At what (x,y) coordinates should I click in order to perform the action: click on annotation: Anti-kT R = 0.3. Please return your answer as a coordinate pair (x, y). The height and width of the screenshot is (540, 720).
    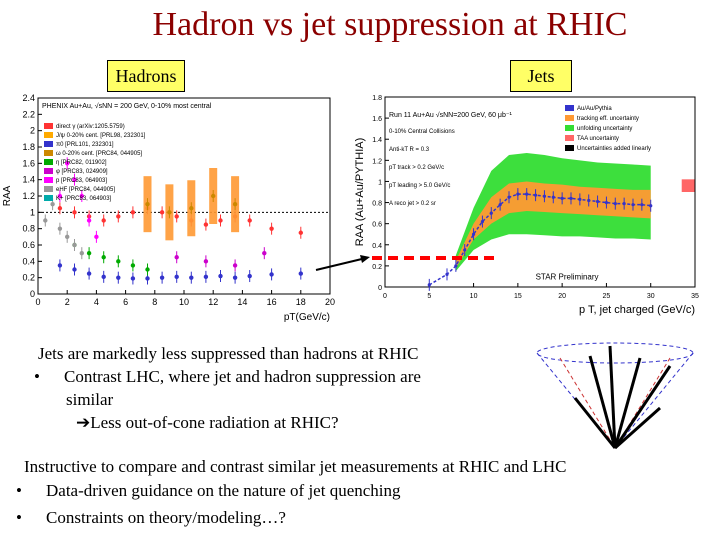
    Looking at the image, I should click on (409, 150).